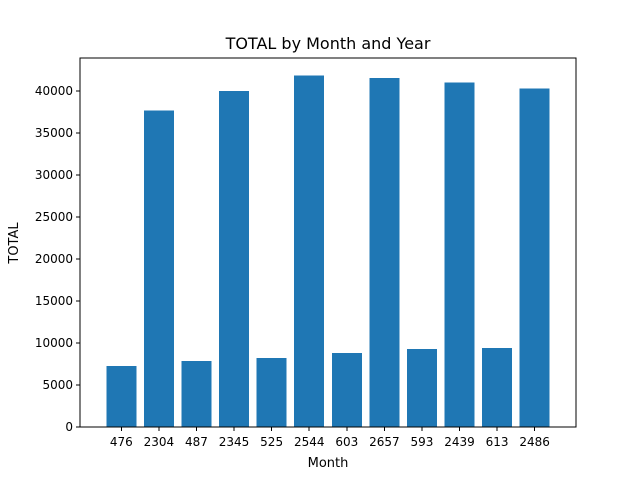 This screenshot has height=480, width=640. Describe the element at coordinates (421, 442) in the screenshot. I see `x-tick-label: 593` at that location.